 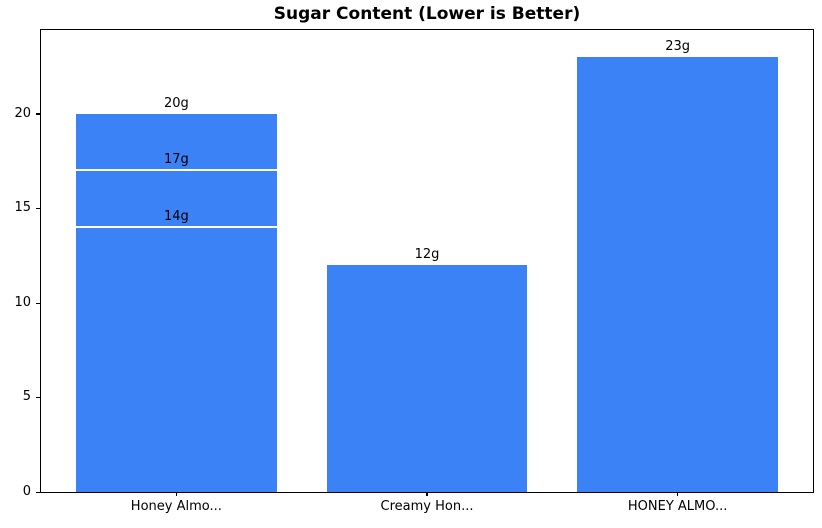 I want to click on bar, so click(x=427, y=378).